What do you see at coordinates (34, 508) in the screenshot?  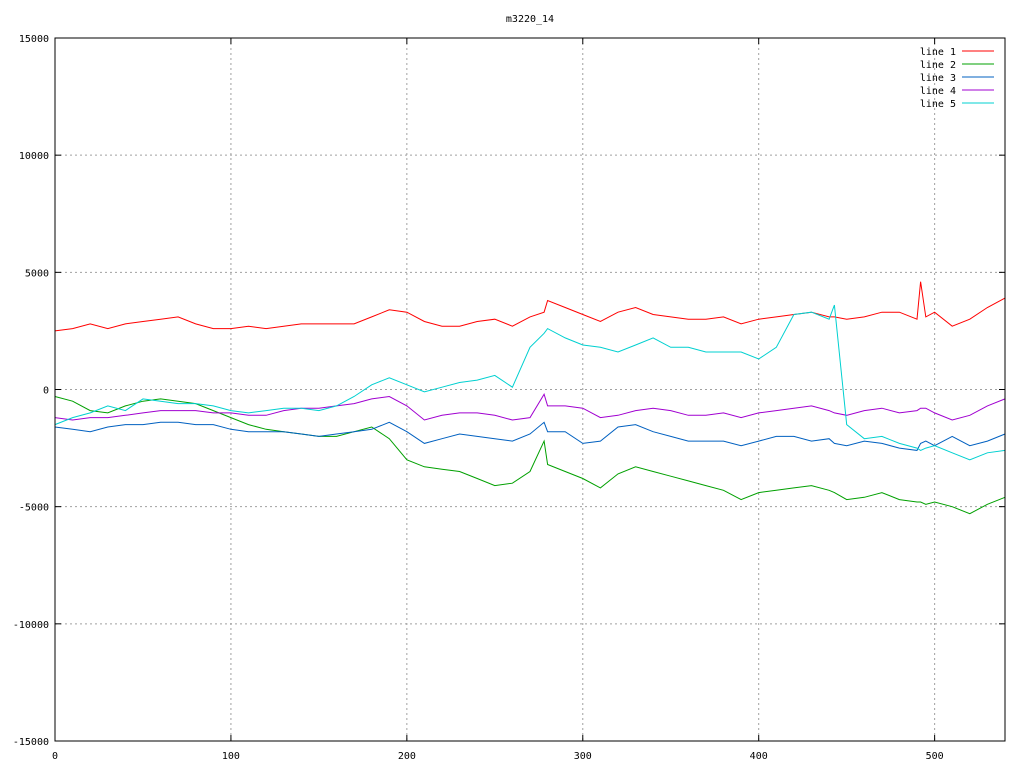 I see `y-tick-label: -5000` at bounding box center [34, 508].